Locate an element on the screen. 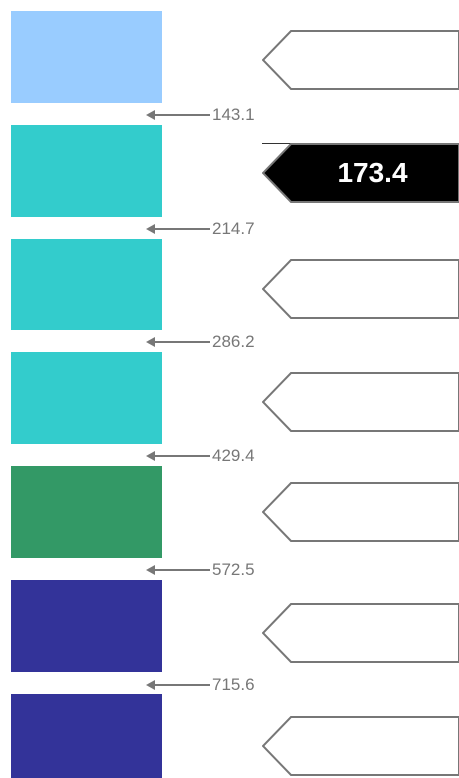 Image resolution: width=459 pixels, height=778 pixels. threshold-label: 286.2 is located at coordinates (233, 341).